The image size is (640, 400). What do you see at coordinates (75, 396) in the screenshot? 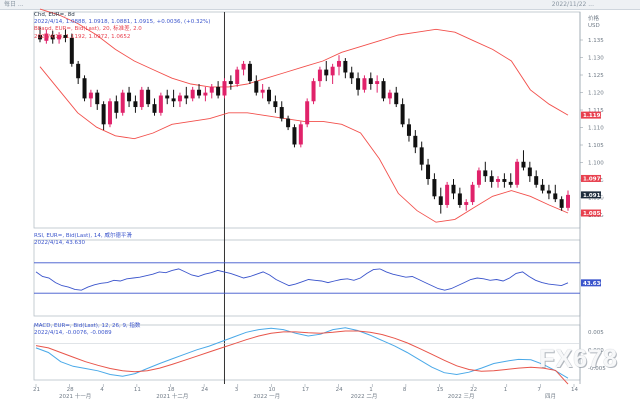
I see `month-label: 2021 十一月` at bounding box center [75, 396].